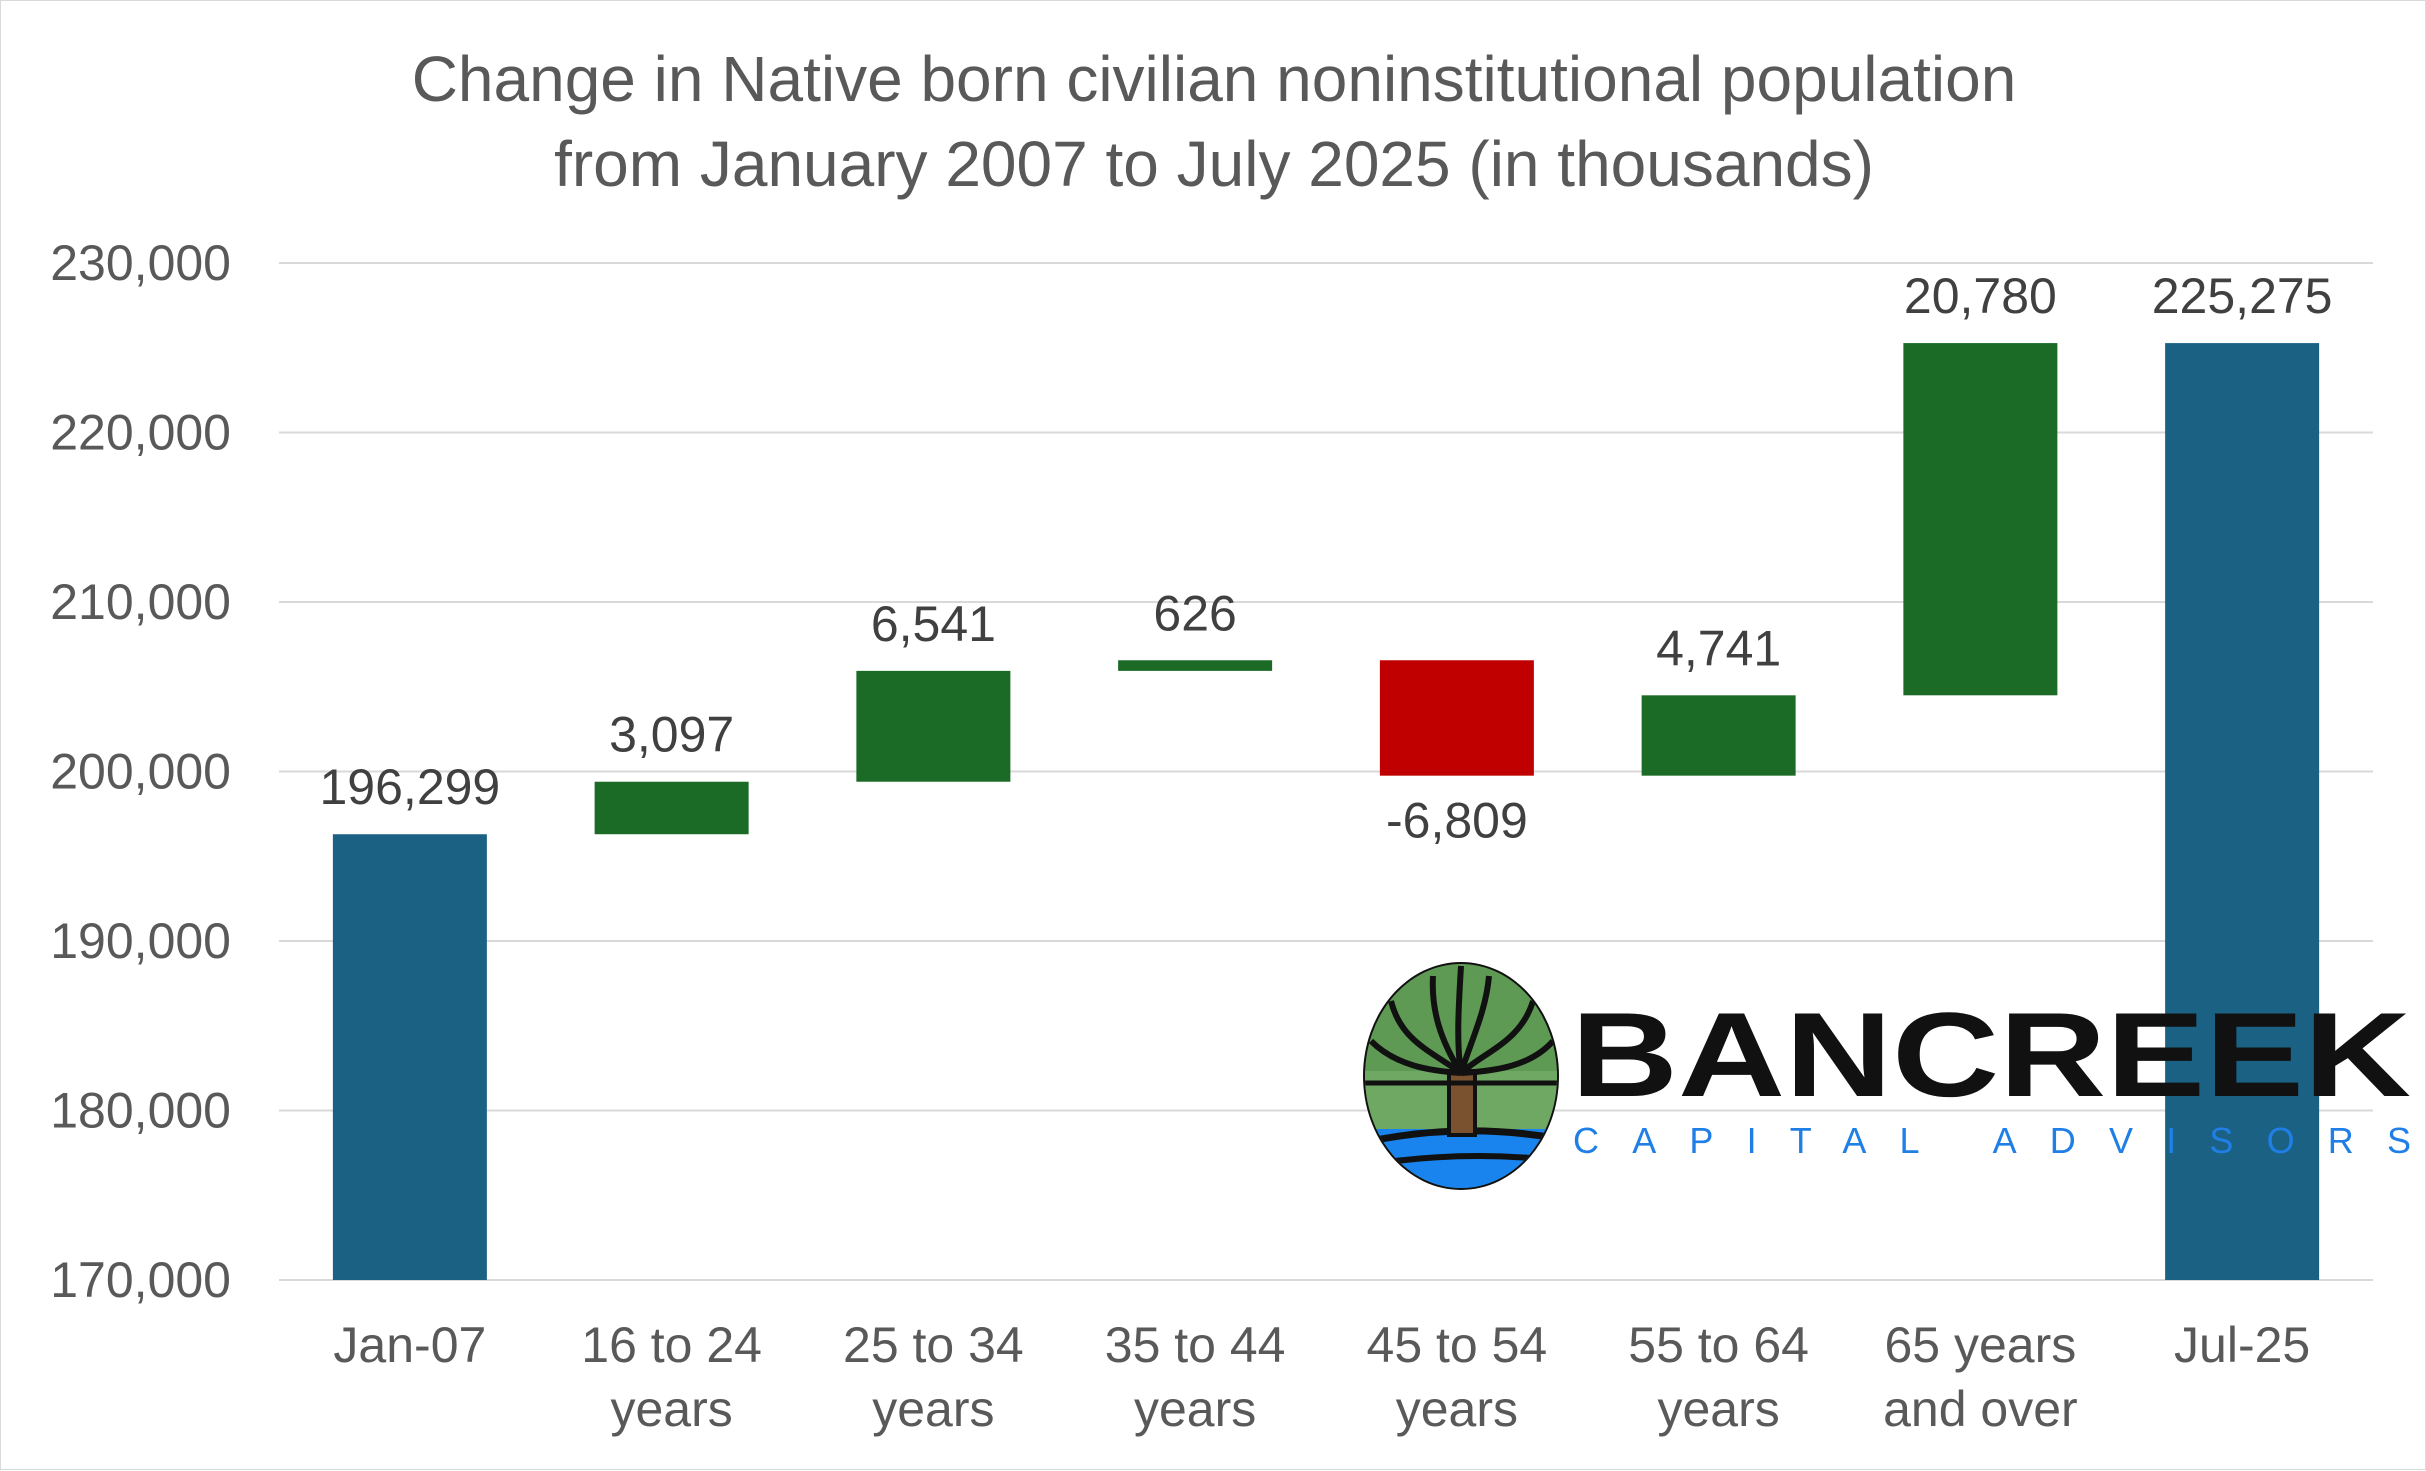 The width and height of the screenshot is (2426, 1471). What do you see at coordinates (933, 624) in the screenshot?
I see `data-label: 6,541` at bounding box center [933, 624].